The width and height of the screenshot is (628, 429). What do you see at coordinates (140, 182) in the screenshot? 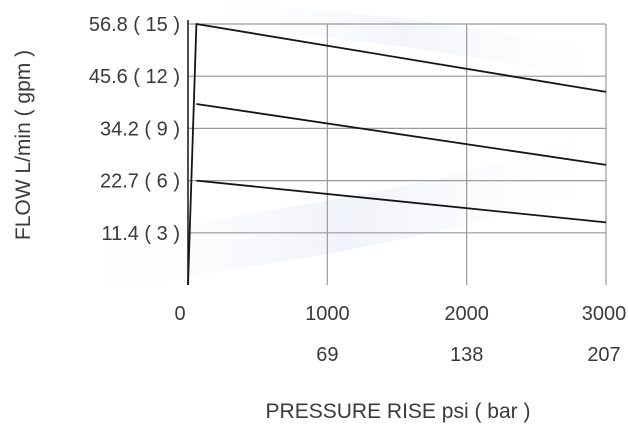
I see `y-tick-label-1: 22.7 ( 6 )` at bounding box center [140, 182].